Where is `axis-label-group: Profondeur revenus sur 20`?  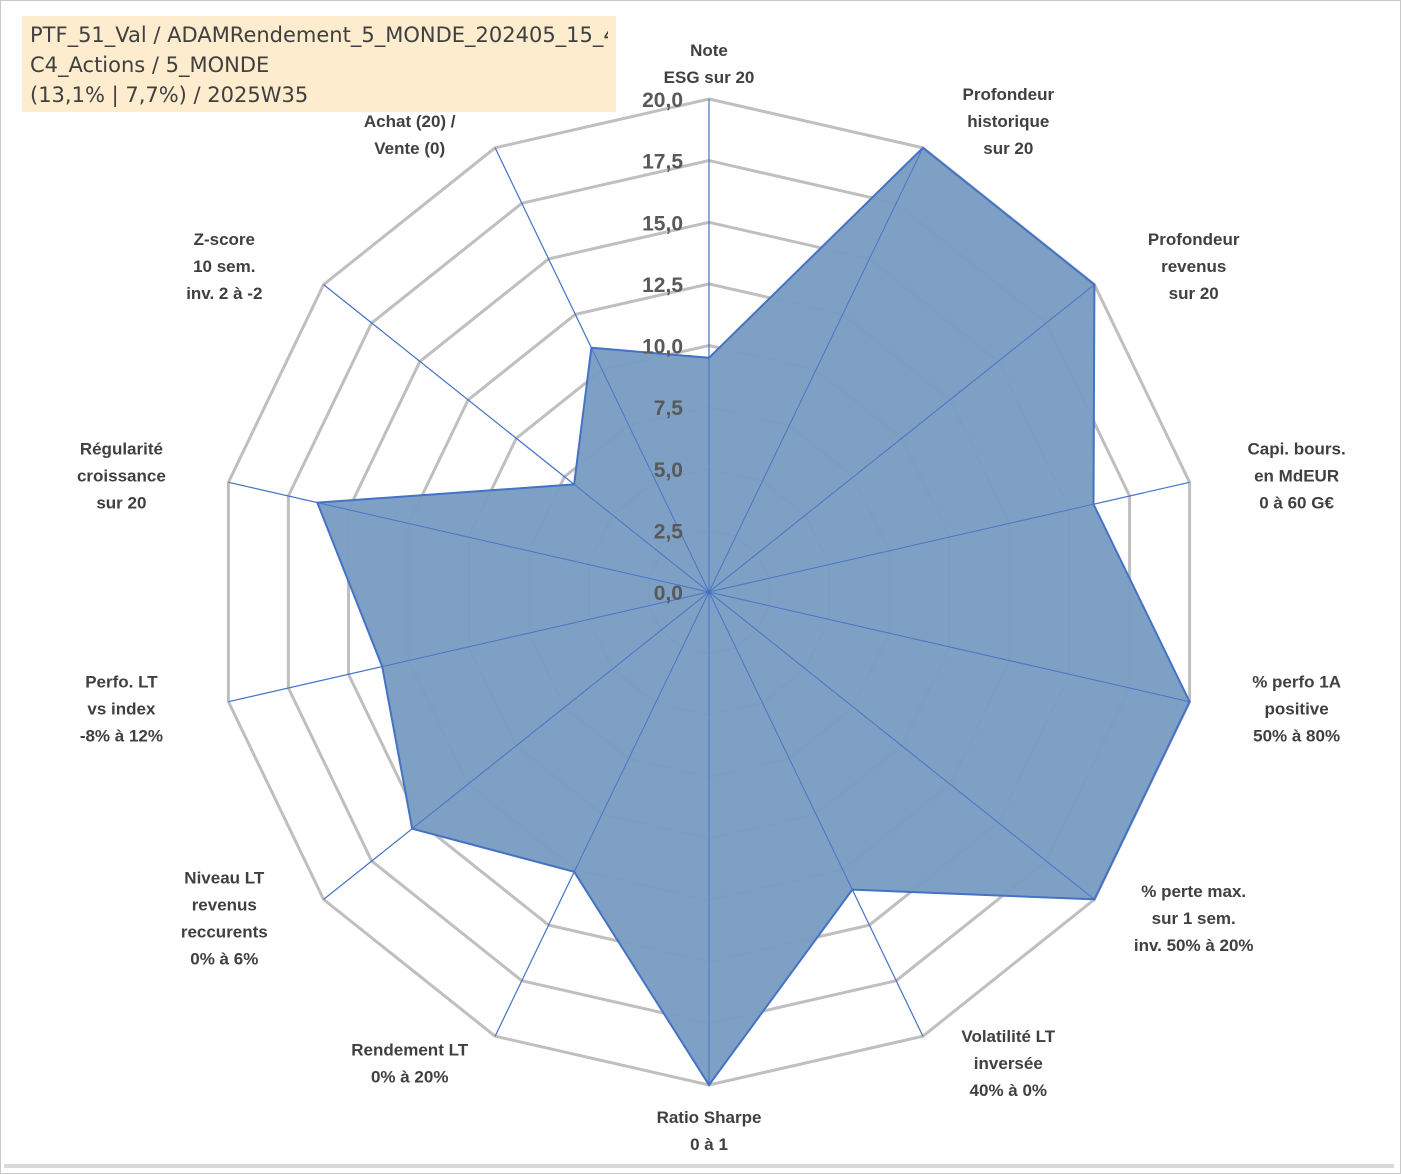 axis-label-group: Profondeur revenus sur 20 is located at coordinates (1194, 266).